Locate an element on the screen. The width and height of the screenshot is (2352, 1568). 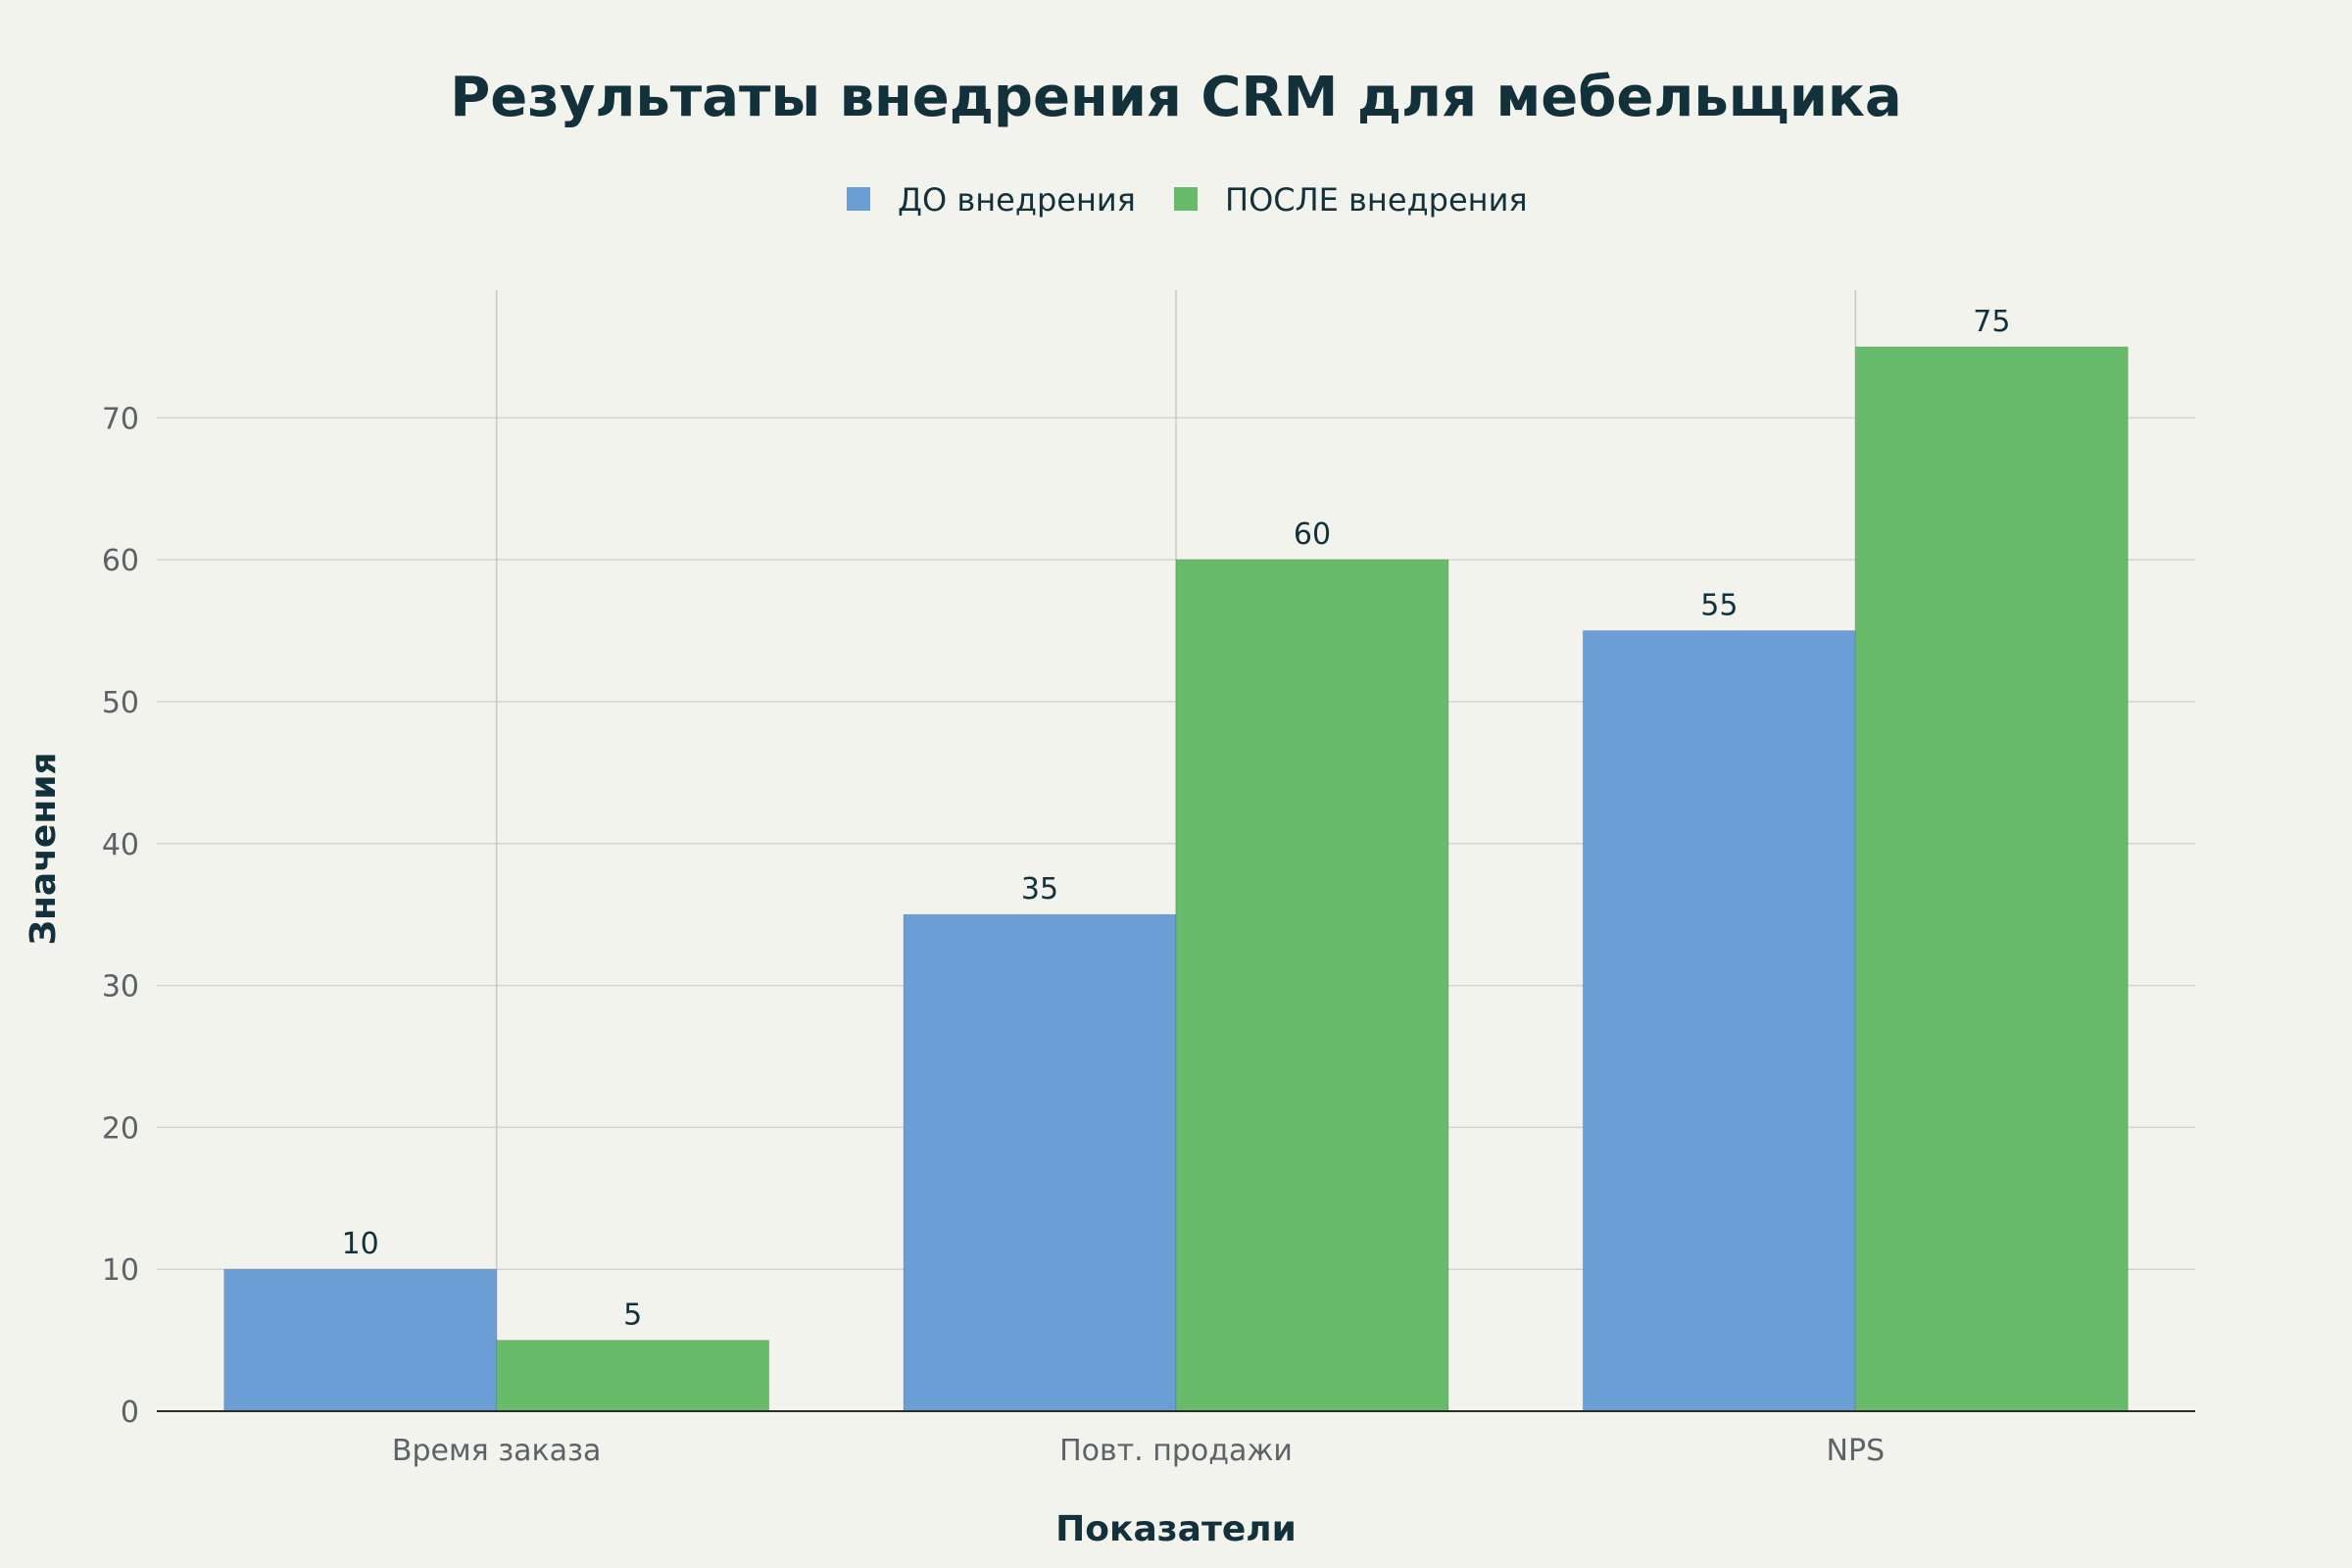
bar-value-label: 75 is located at coordinates (1991, 322).